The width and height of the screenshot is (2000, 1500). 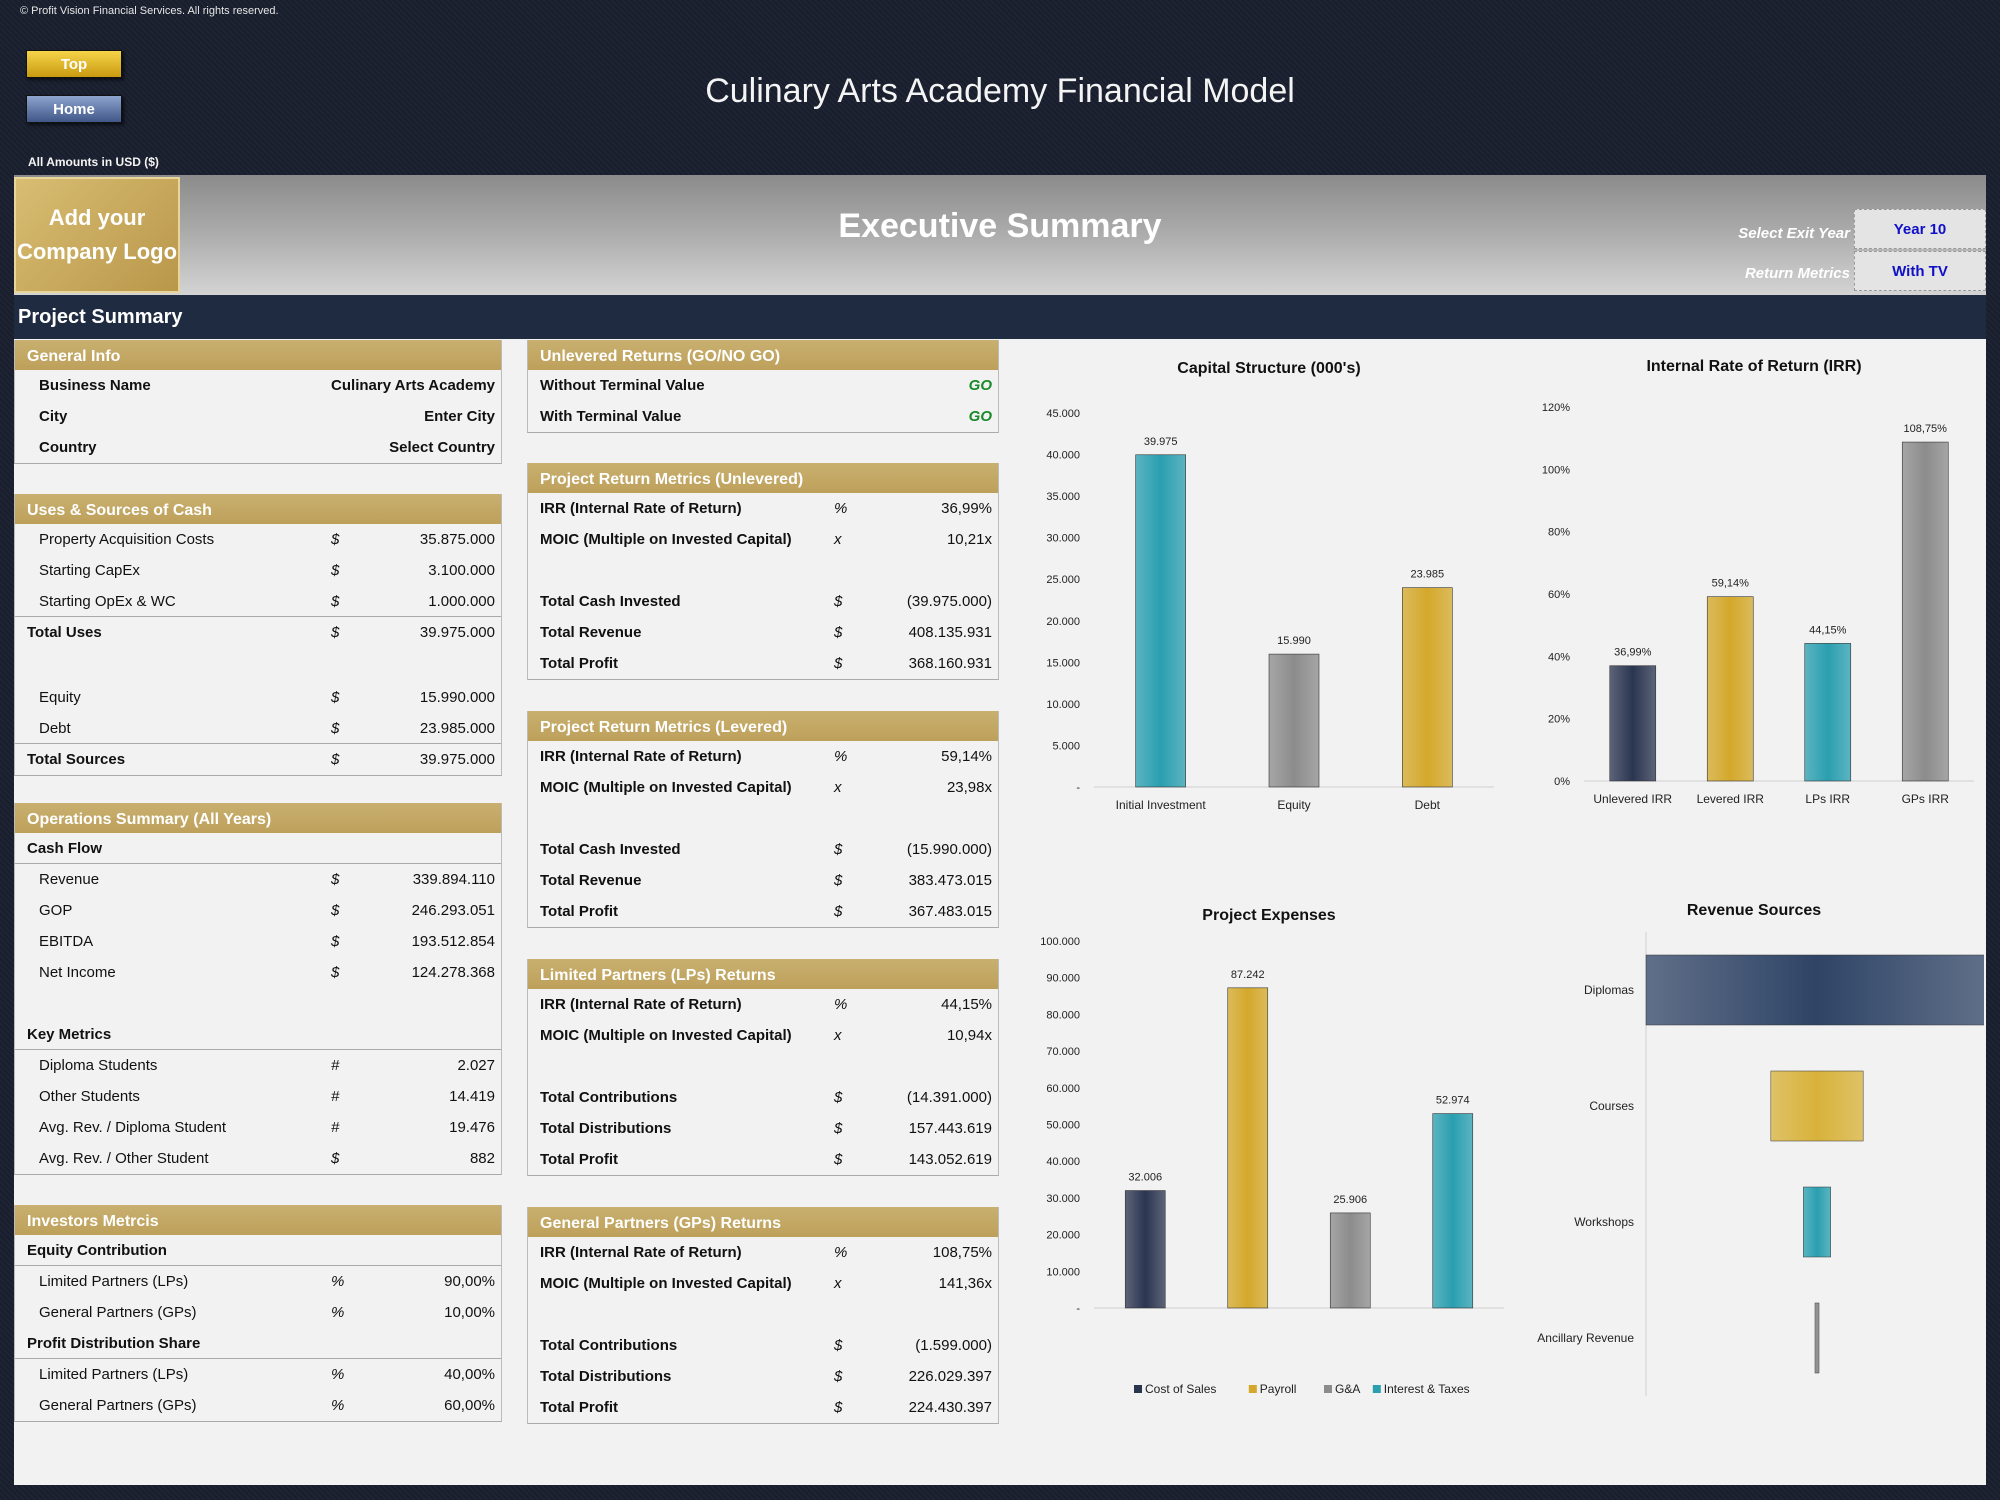 What do you see at coordinates (267, 697) in the screenshot?
I see `table-row: Equity $15.990.000` at bounding box center [267, 697].